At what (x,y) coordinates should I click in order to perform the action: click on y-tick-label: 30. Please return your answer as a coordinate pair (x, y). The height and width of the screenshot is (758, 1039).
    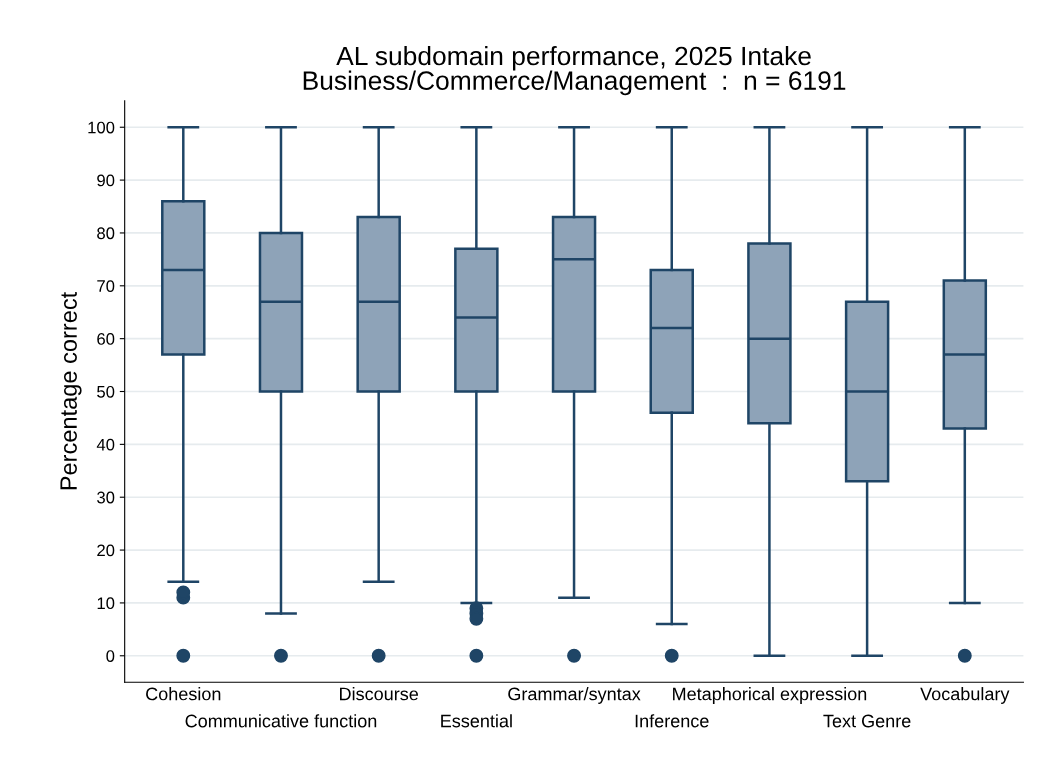
    Looking at the image, I should click on (106, 497).